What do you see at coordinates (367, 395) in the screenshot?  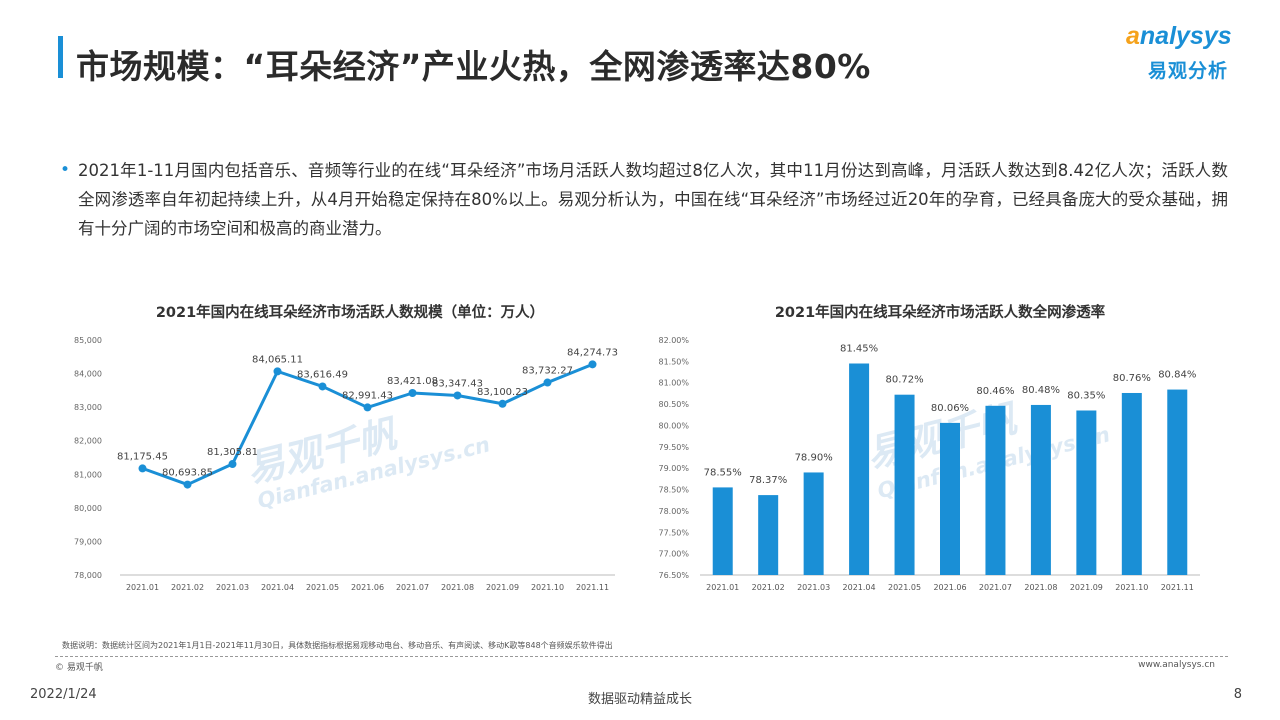 I see `data-label: 82,991.43` at bounding box center [367, 395].